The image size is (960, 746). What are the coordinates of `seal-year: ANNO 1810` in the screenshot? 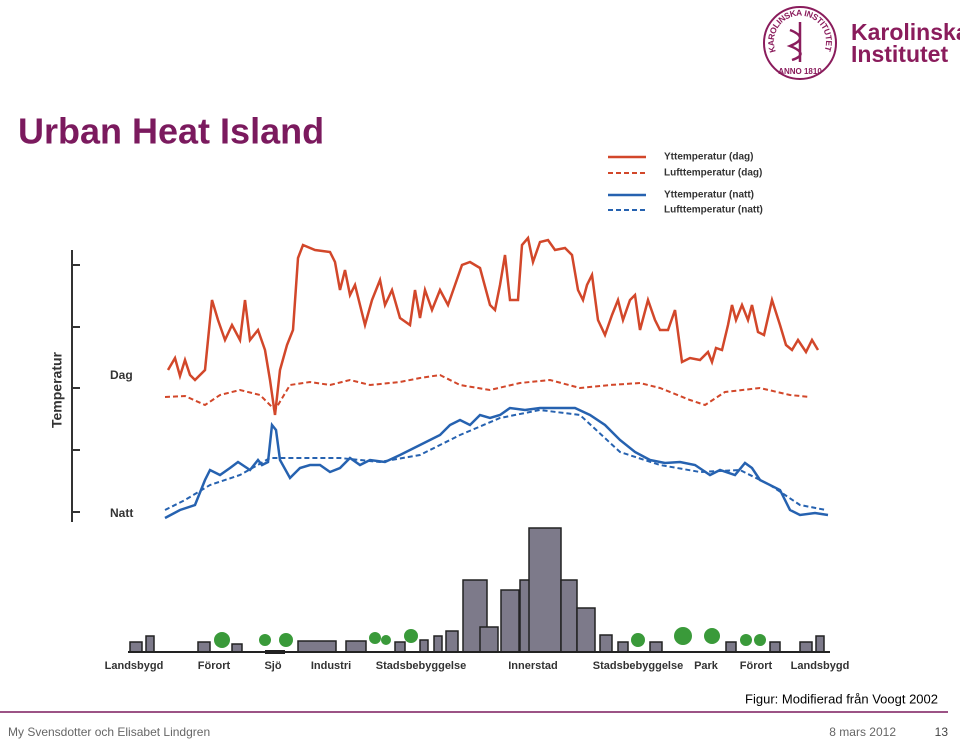 It's located at (800, 71).